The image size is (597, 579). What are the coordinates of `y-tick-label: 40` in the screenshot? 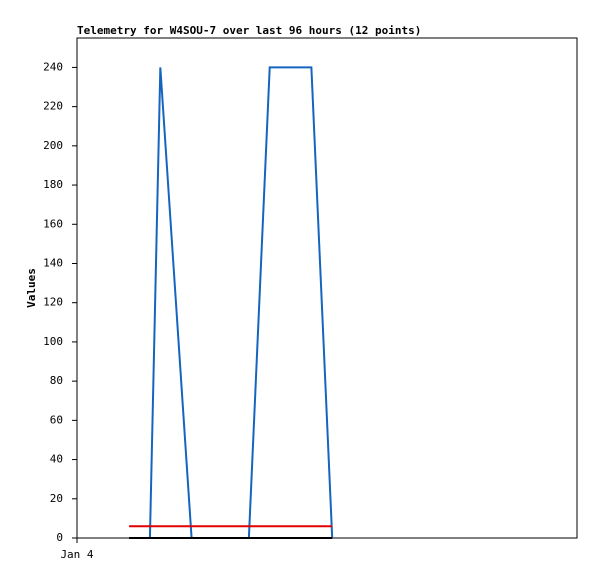 It's located at (56, 459).